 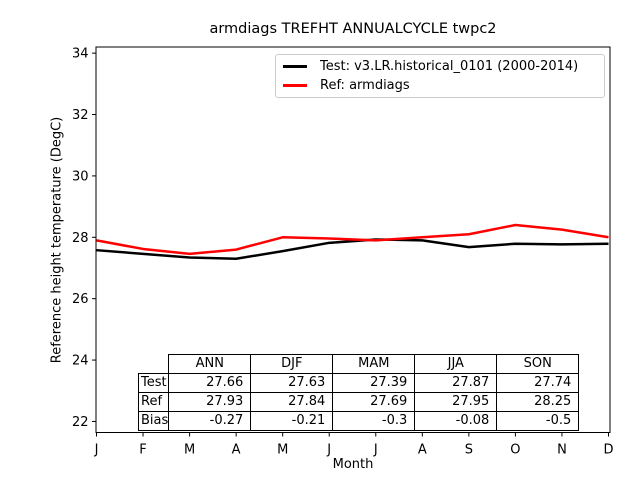 I want to click on stats-cell: 27.39, so click(x=374, y=383).